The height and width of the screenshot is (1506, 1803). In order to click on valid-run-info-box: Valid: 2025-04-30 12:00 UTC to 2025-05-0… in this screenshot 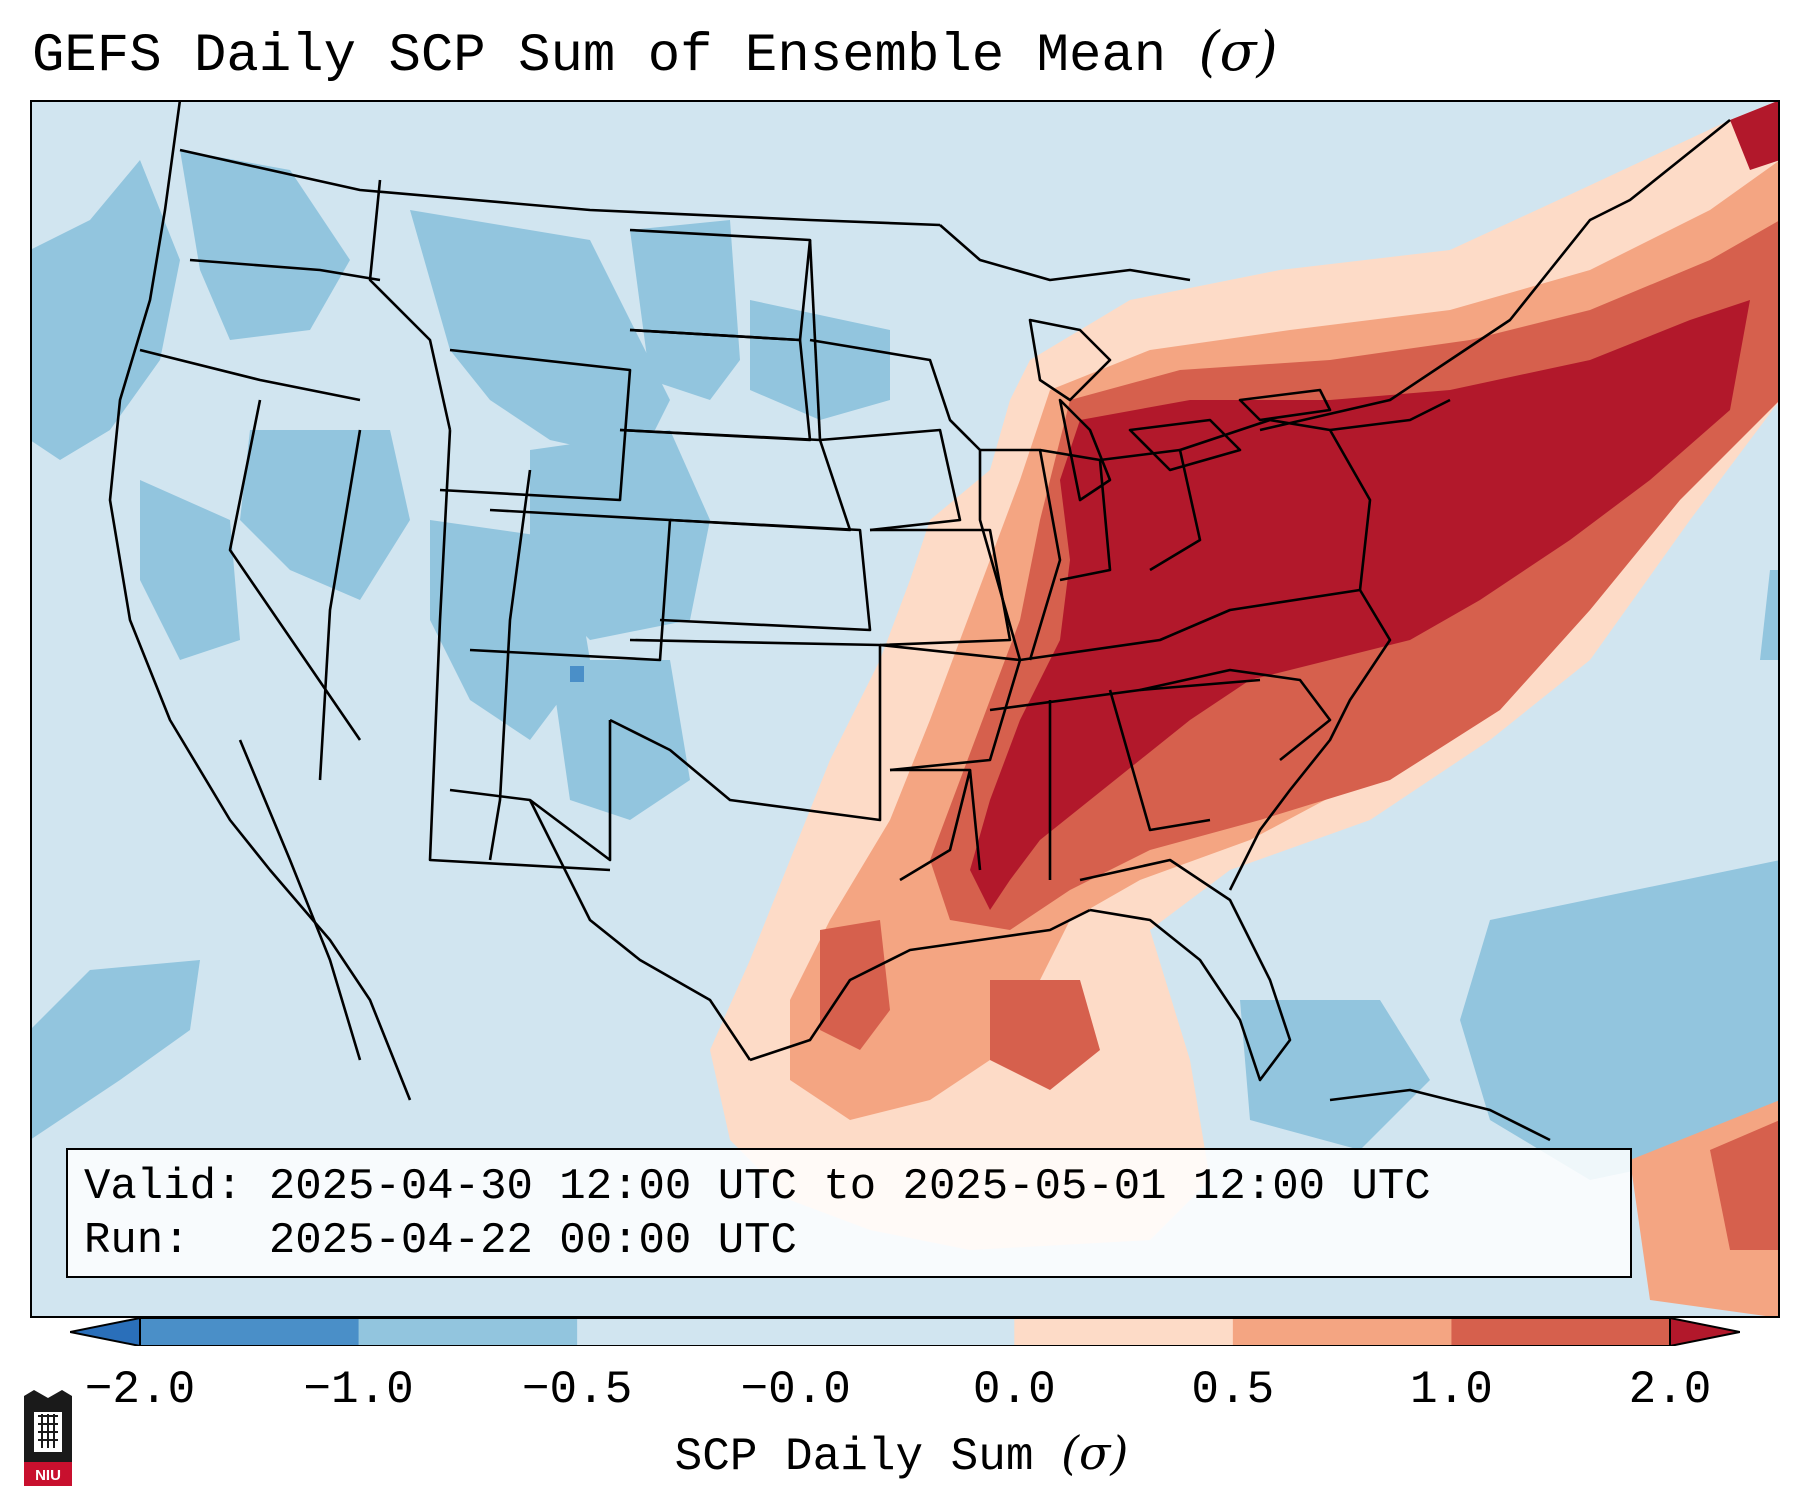, I will do `click(849, 1213)`.